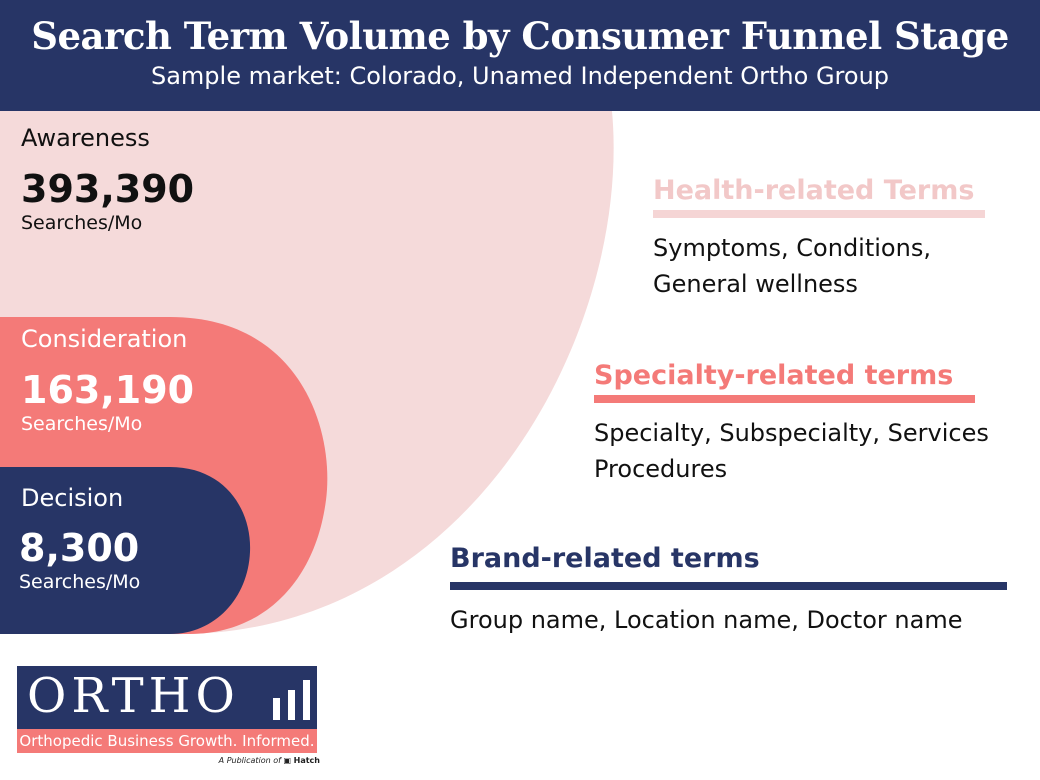  I want to click on term-heading: Health-related Terms, so click(814, 190).